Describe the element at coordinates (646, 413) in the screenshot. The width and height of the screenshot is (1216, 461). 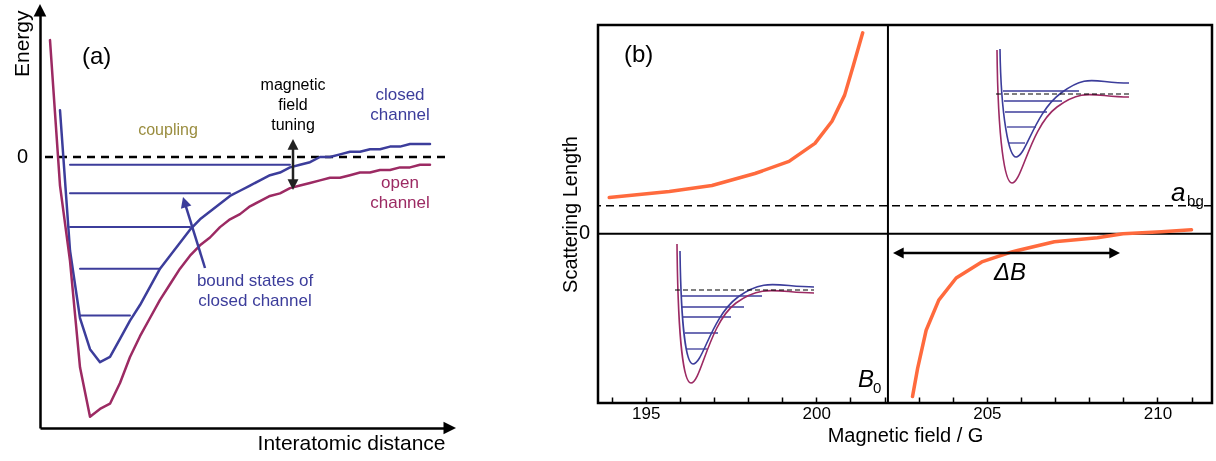
I see `x-tick-label: 195` at that location.